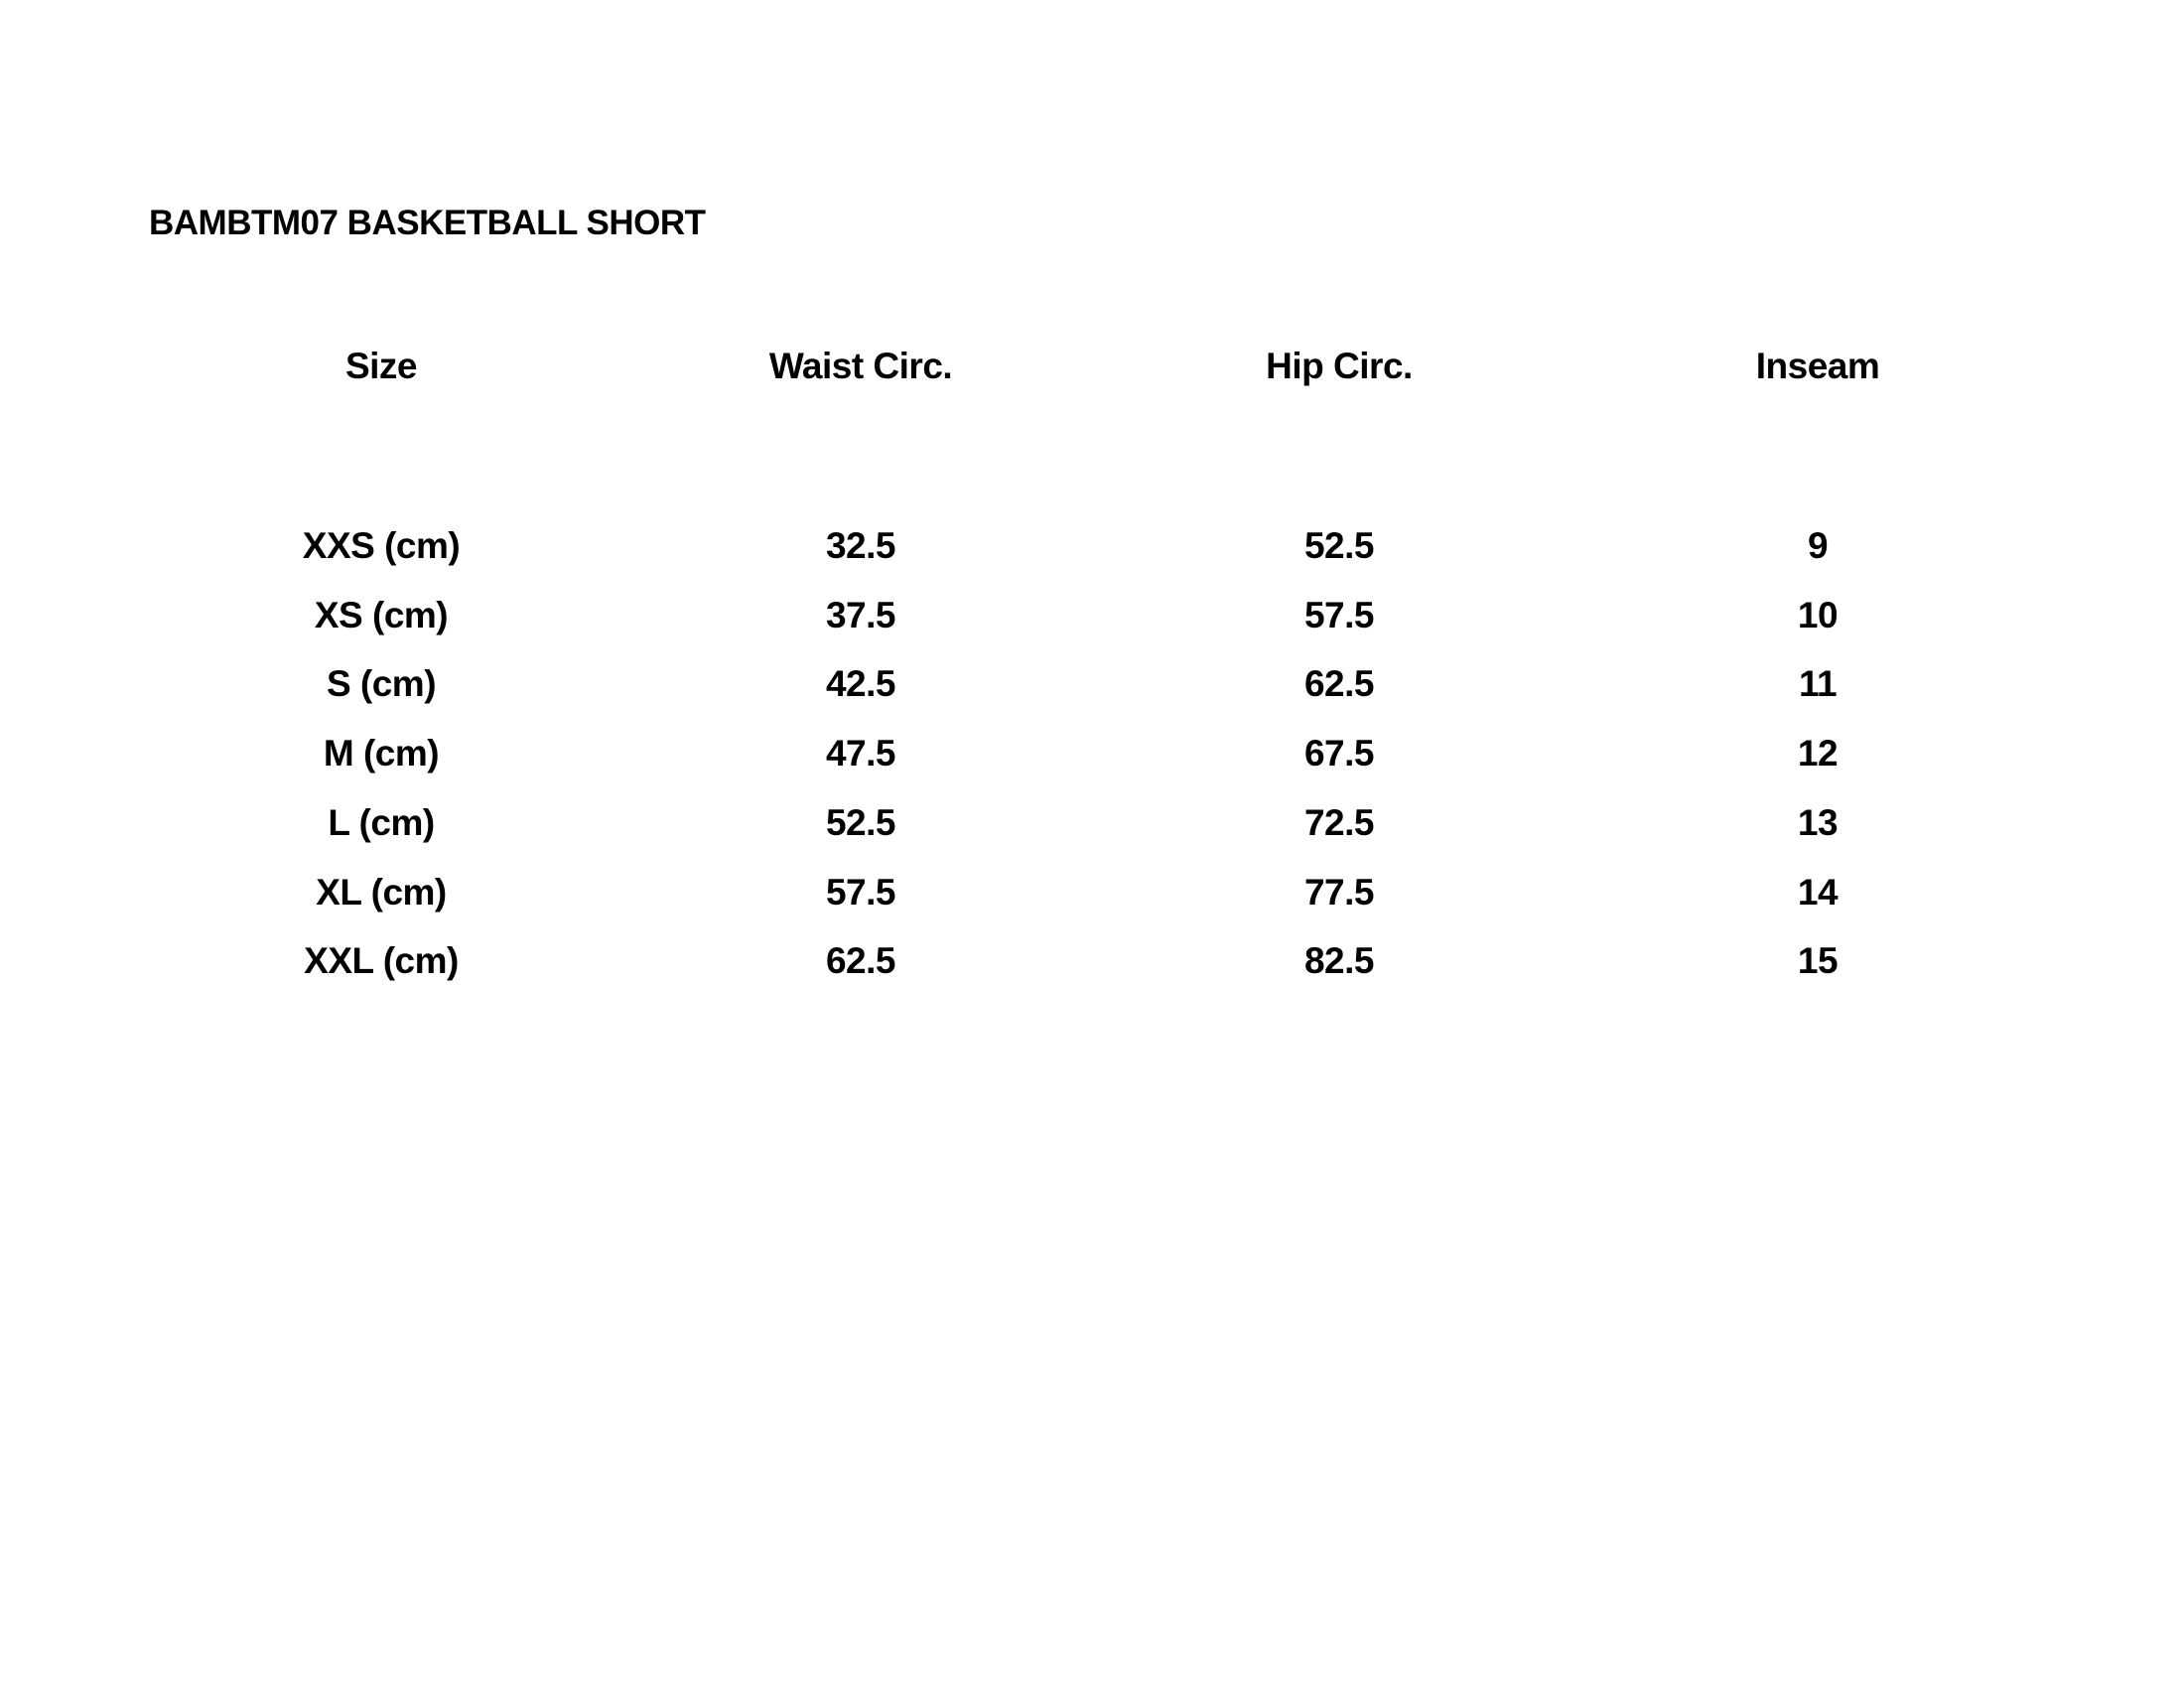  I want to click on table-cell-waist-circ: 57.5, so click(860, 892).